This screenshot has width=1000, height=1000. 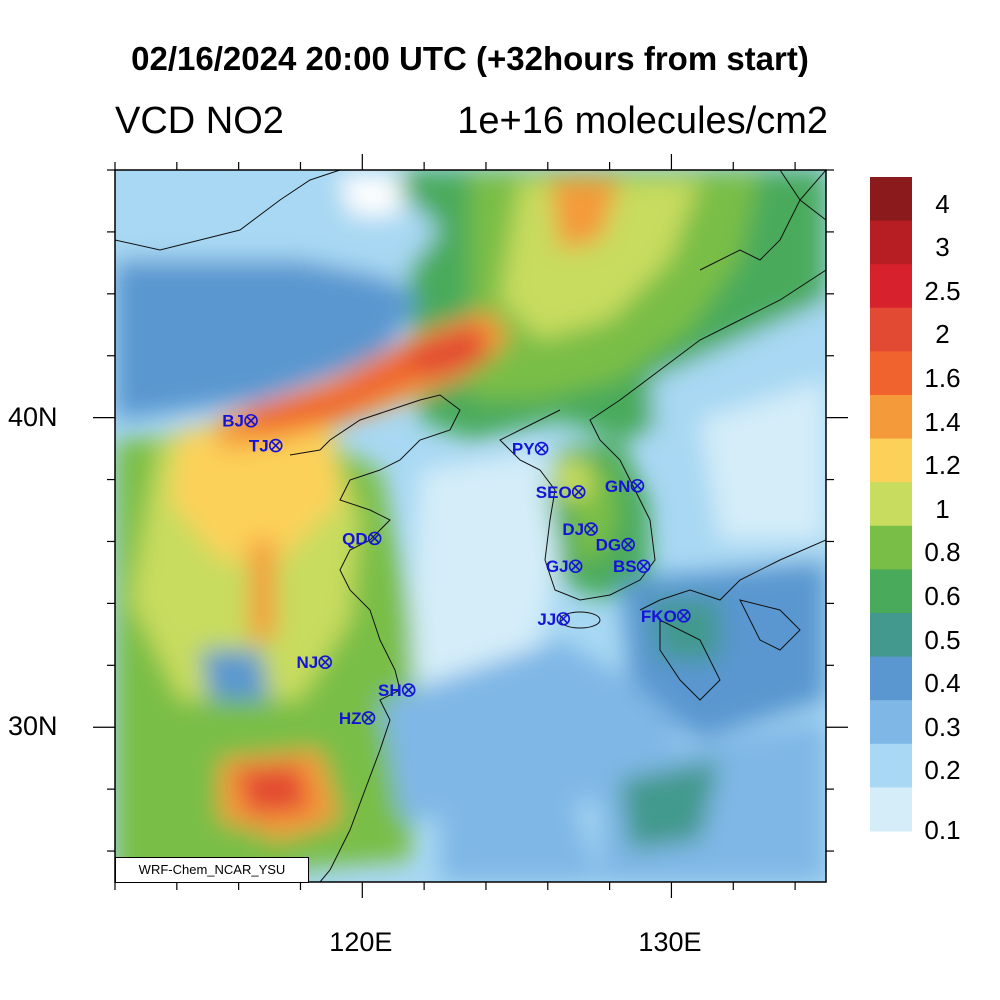 What do you see at coordinates (670, 942) in the screenshot?
I see `lon-label: 130E` at bounding box center [670, 942].